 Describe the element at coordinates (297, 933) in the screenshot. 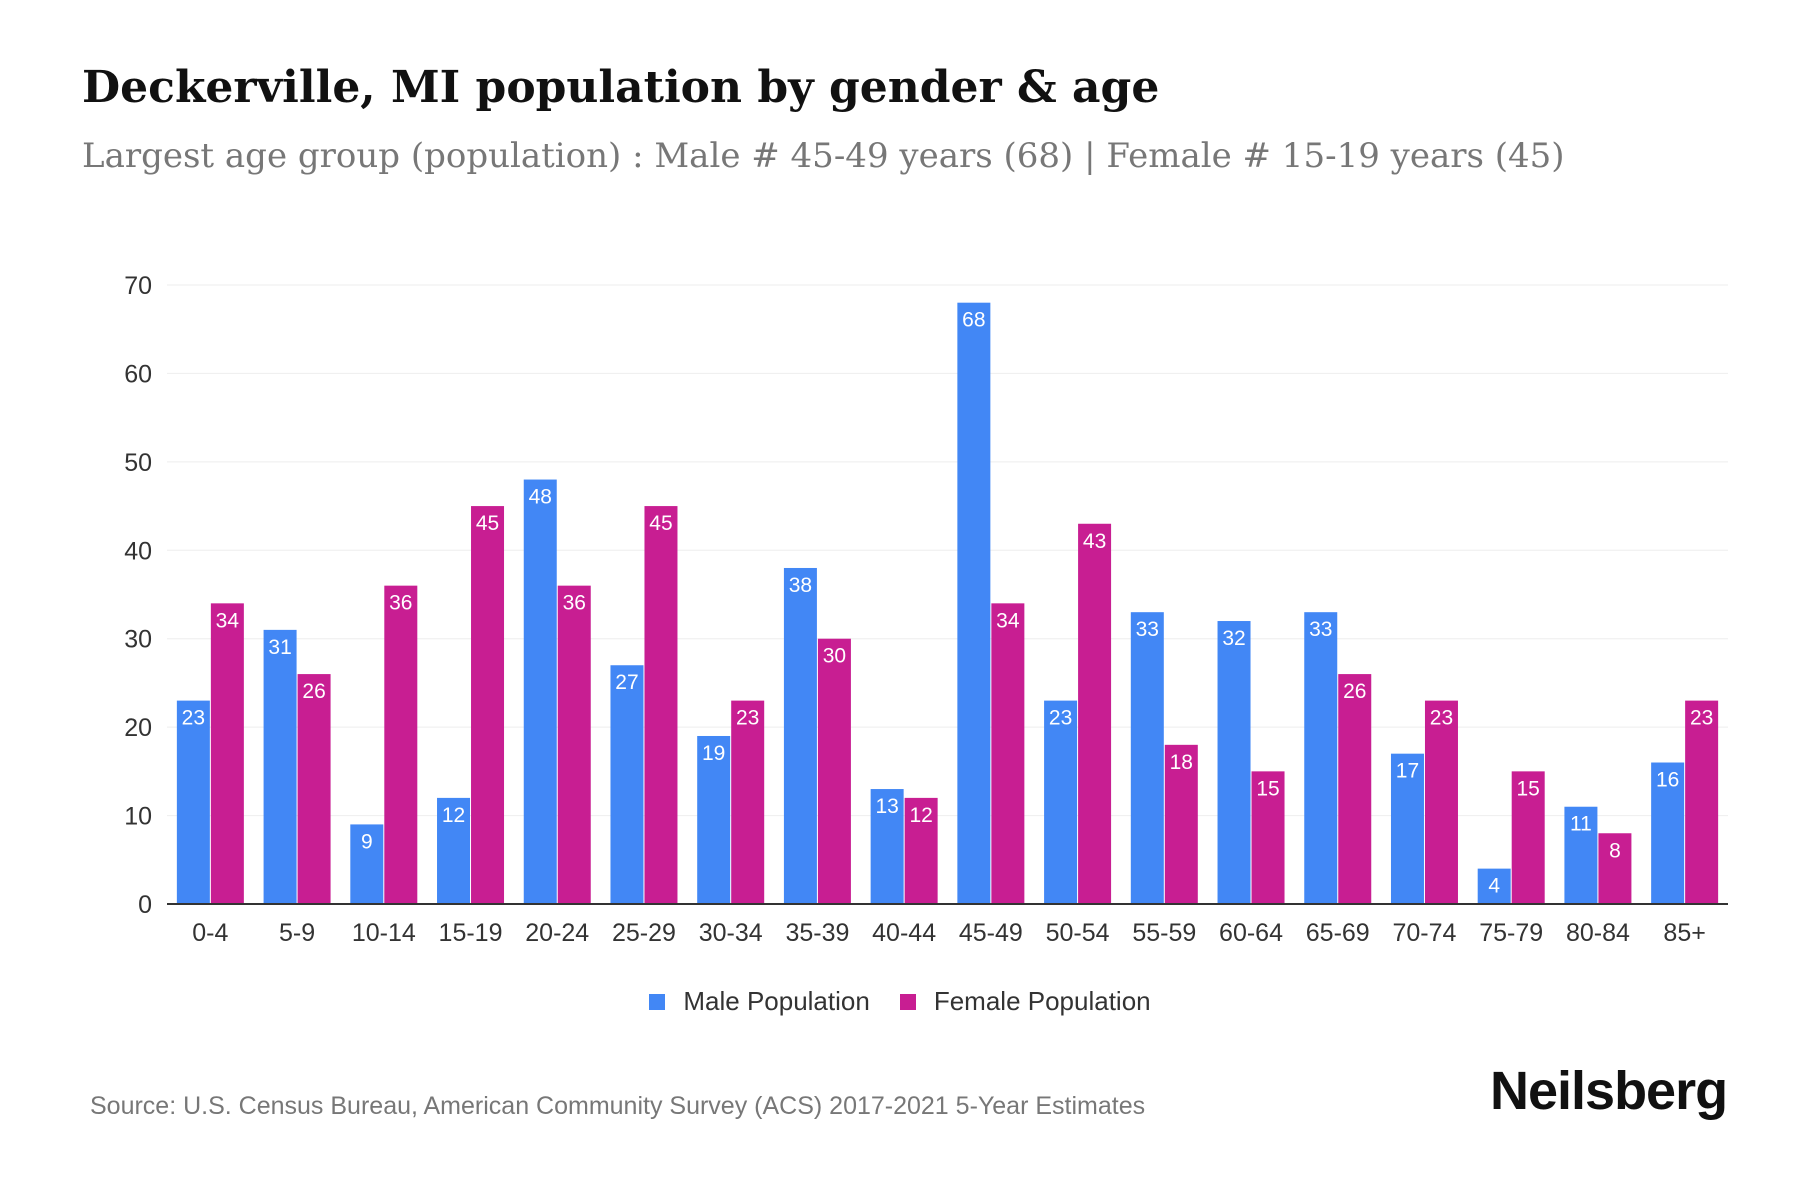

I see `x-tick-label: 5-9` at that location.